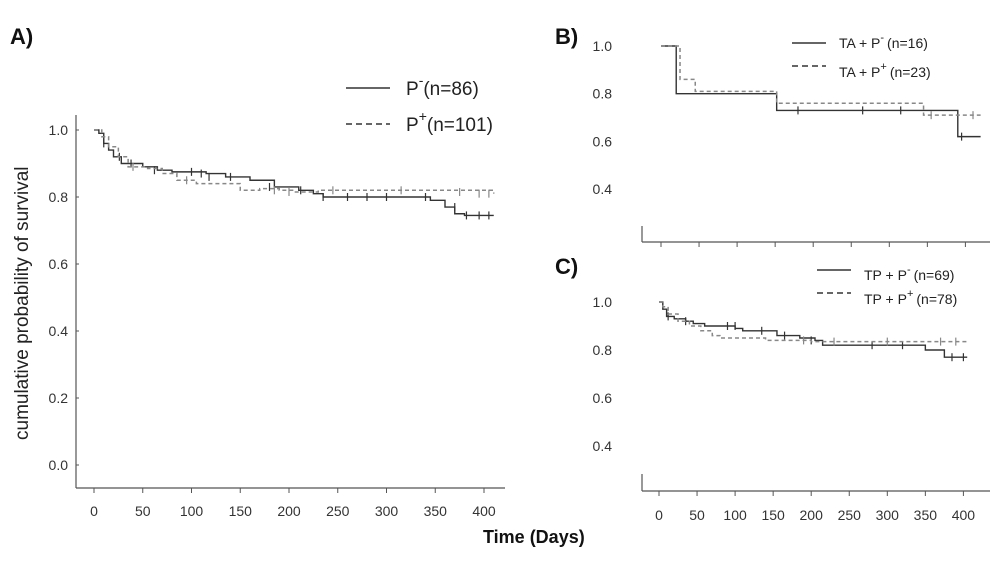 This screenshot has width=1000, height=563. What do you see at coordinates (887, 285) in the screenshot?
I see `panel-c-legend: TP + P- (n=69) TP + P+ (n=78)` at bounding box center [887, 285].